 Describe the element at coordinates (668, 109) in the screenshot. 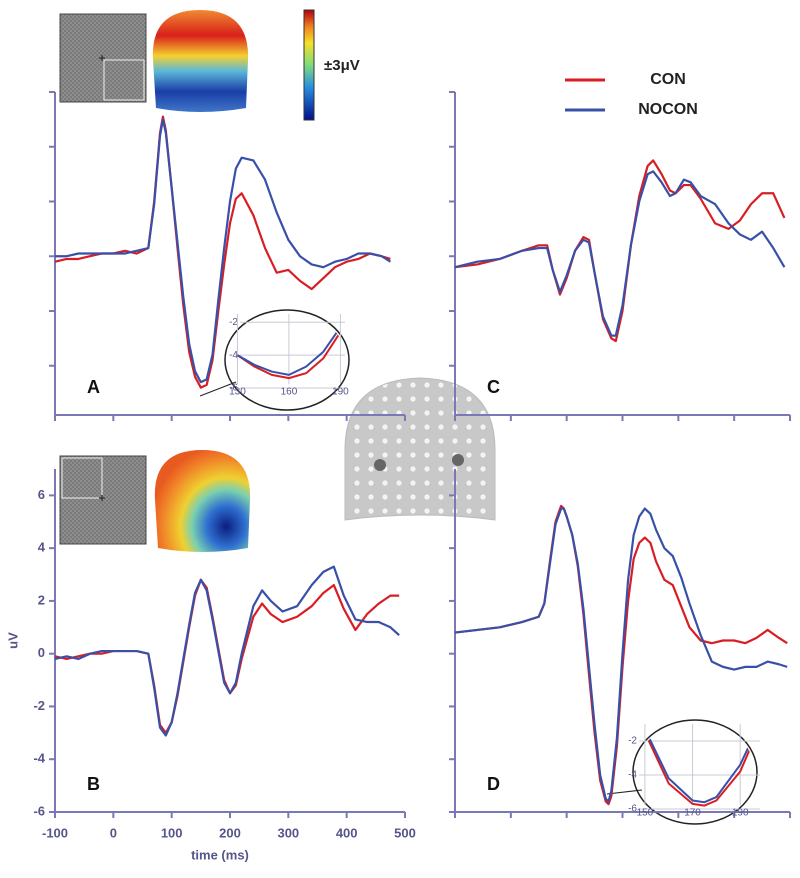

I see `legend-label: NOCON` at that location.